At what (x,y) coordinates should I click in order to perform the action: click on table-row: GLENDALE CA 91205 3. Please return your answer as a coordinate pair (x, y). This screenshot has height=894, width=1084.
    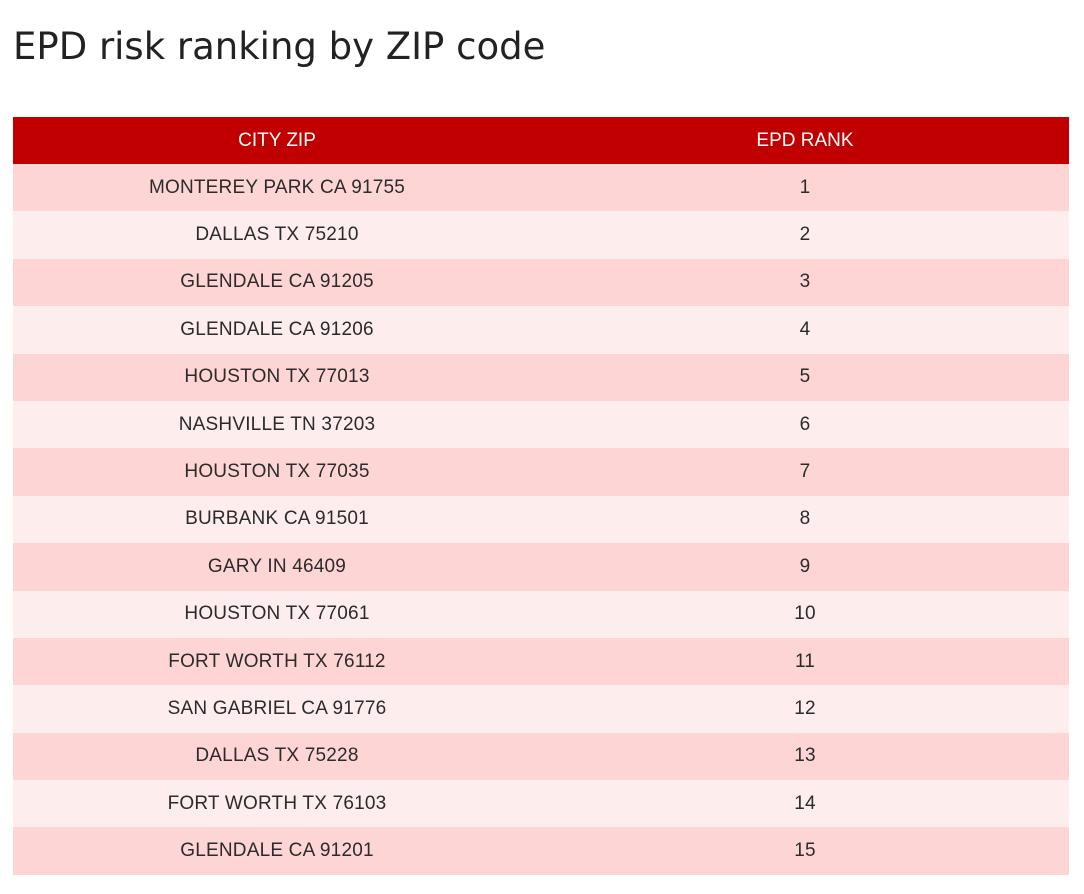
    Looking at the image, I should click on (541, 282).